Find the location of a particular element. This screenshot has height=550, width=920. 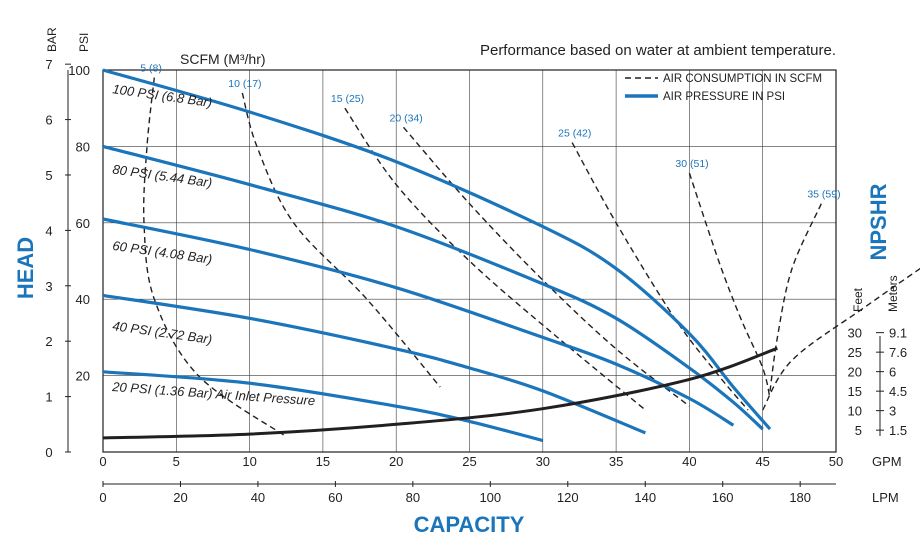

air-pressure-curve is located at coordinates (323, 406).